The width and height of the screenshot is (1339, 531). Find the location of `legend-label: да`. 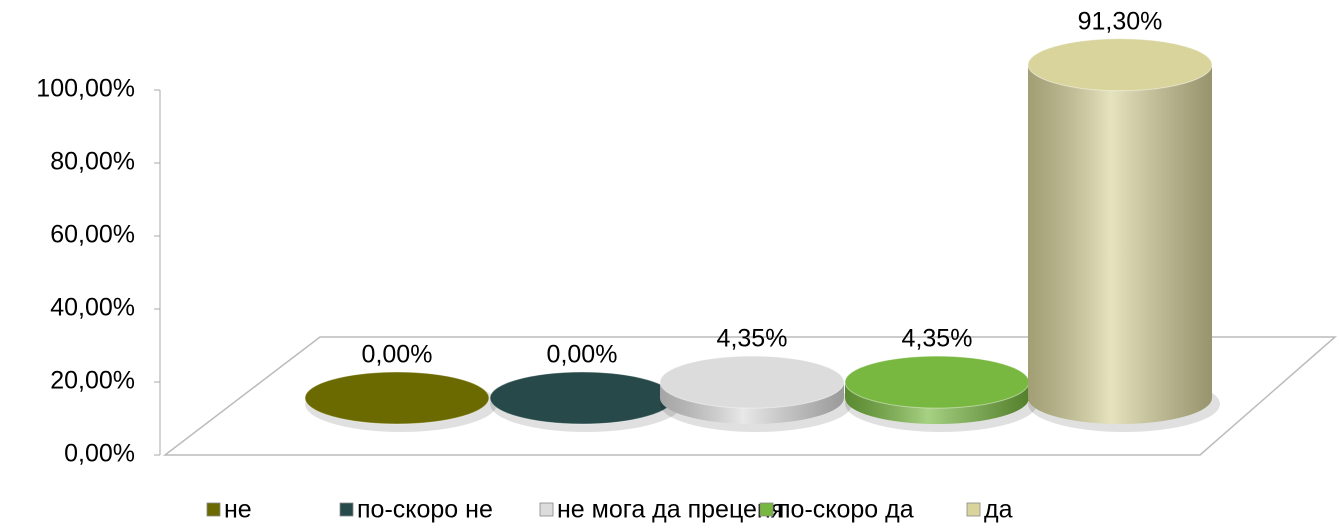

legend-label: да is located at coordinates (998, 510).